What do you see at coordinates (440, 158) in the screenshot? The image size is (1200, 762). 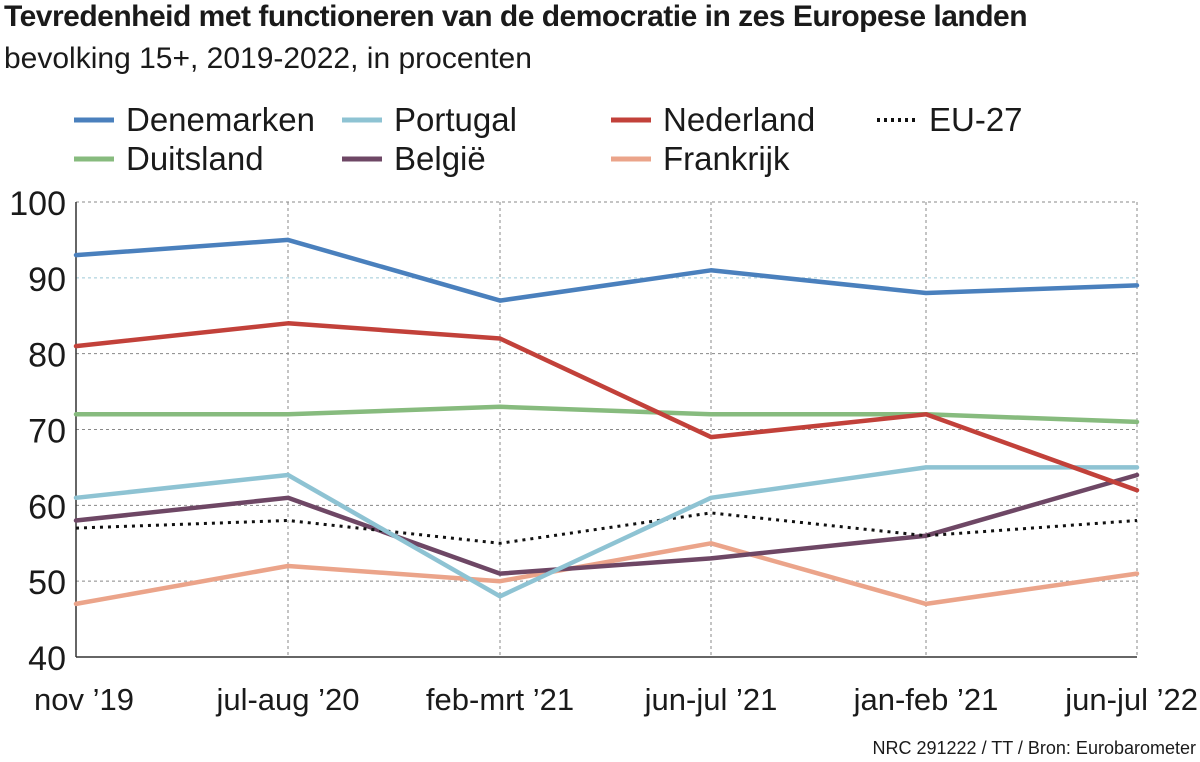 I see `legend-label: België` at bounding box center [440, 158].